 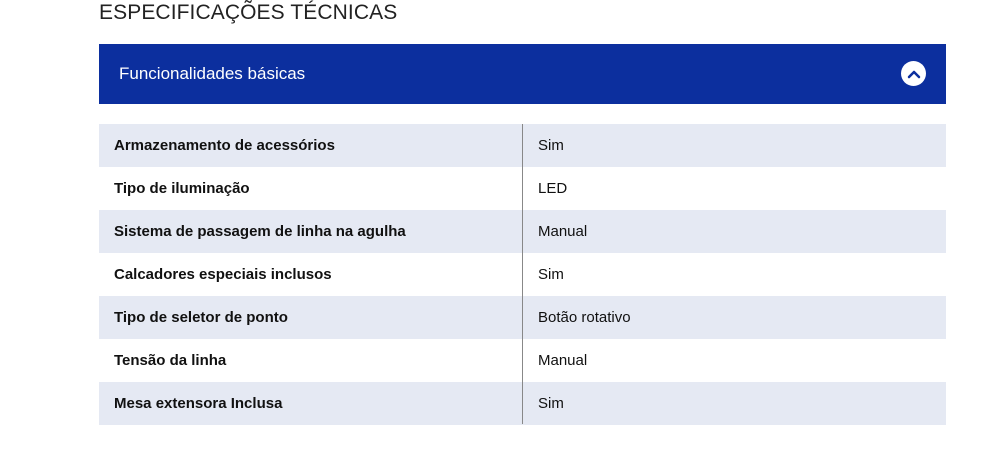 What do you see at coordinates (182, 188) in the screenshot?
I see `spec-name: Tipo de iluminação` at bounding box center [182, 188].